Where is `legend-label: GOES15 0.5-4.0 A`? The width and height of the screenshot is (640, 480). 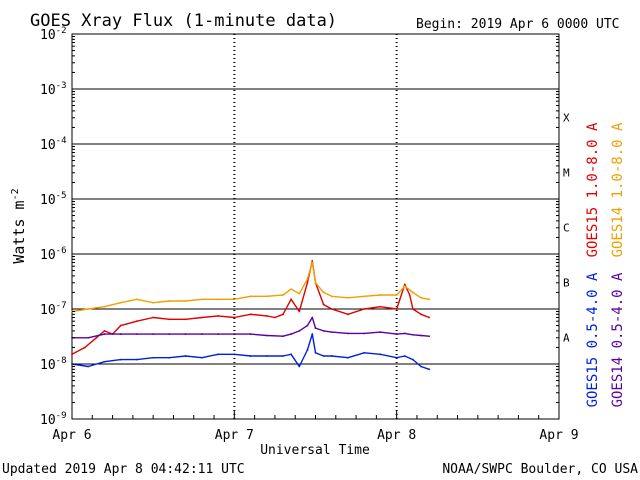 legend-label: GOES15 0.5-4.0 A is located at coordinates (593, 339).